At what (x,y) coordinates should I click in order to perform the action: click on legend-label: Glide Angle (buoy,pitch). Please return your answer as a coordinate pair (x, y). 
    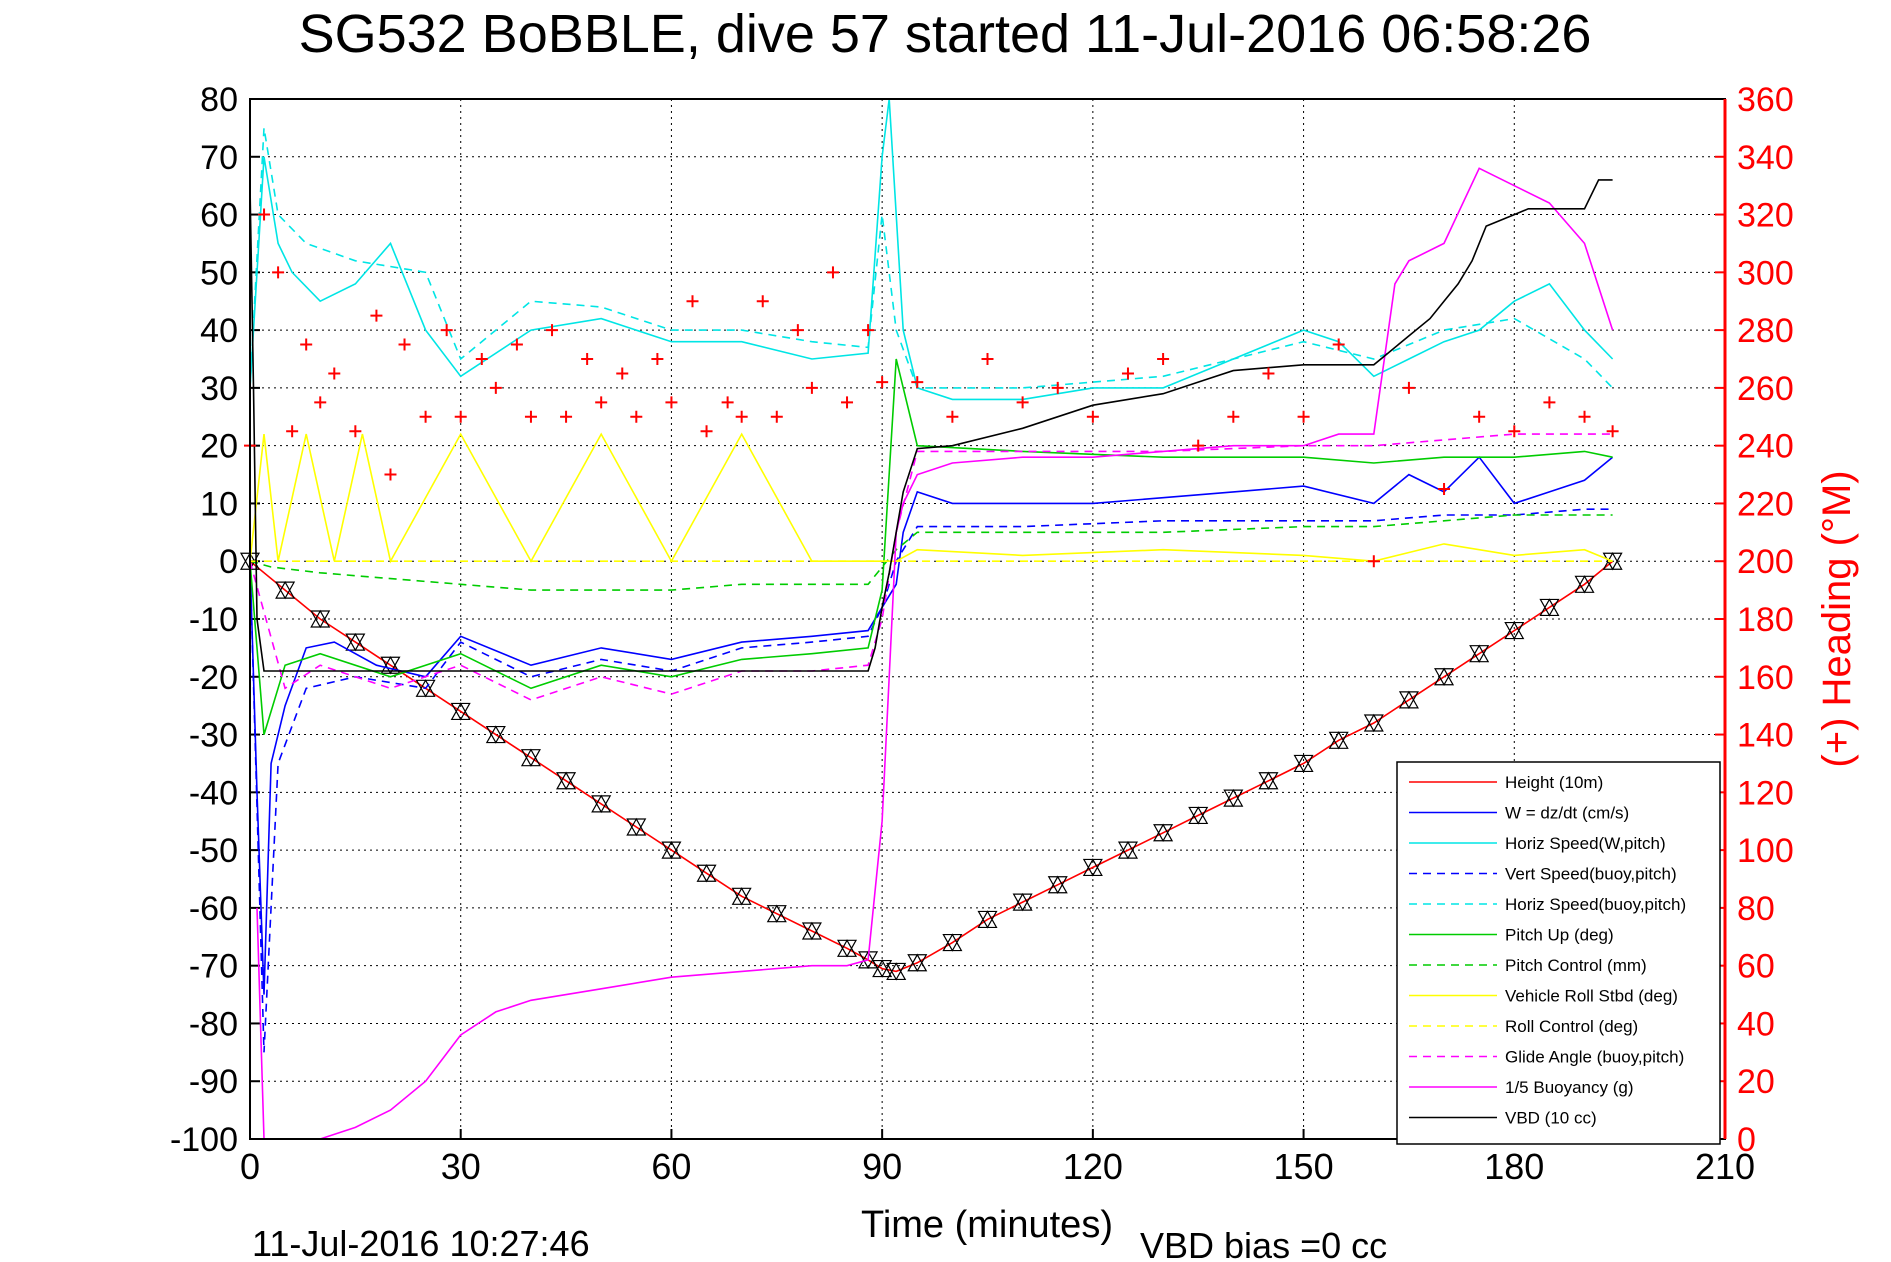
    Looking at the image, I should click on (1594, 1057).